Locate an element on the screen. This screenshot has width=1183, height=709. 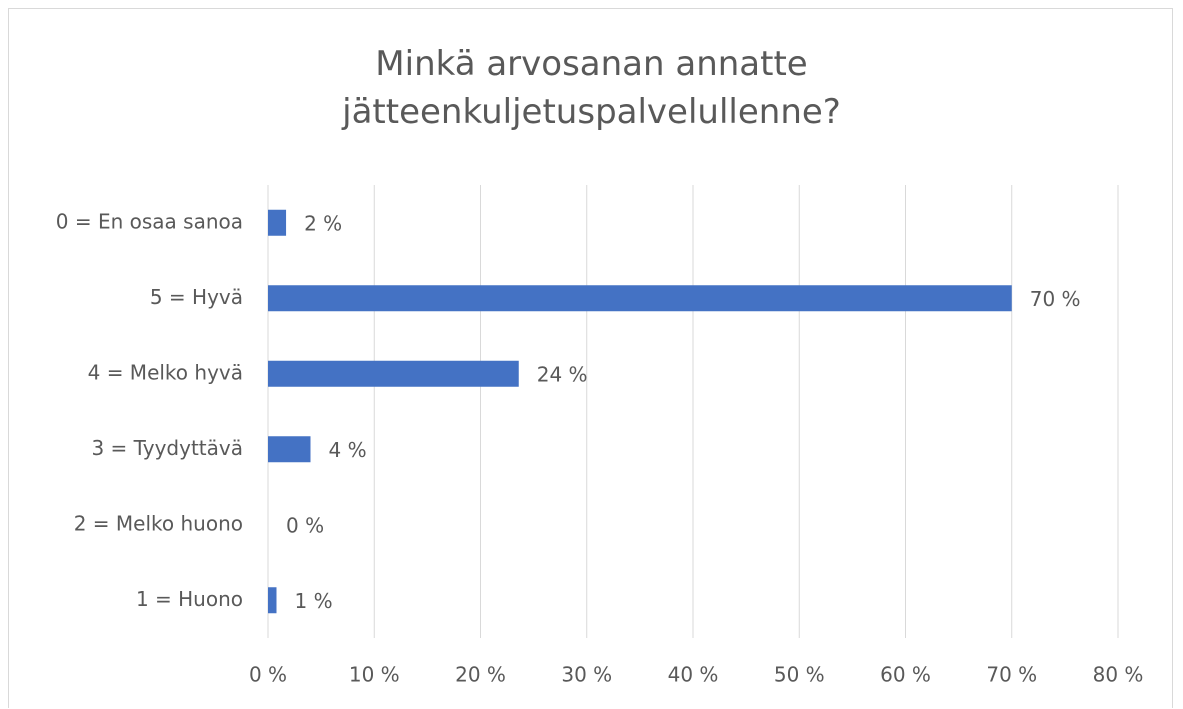
y-tick-label: 2 = Melko huono is located at coordinates (158, 523).